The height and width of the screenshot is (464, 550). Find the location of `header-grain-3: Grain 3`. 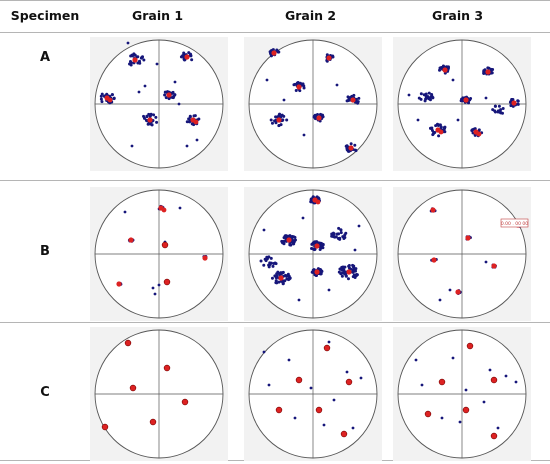

header-grain-3: Grain 3 is located at coordinates (457, 15).